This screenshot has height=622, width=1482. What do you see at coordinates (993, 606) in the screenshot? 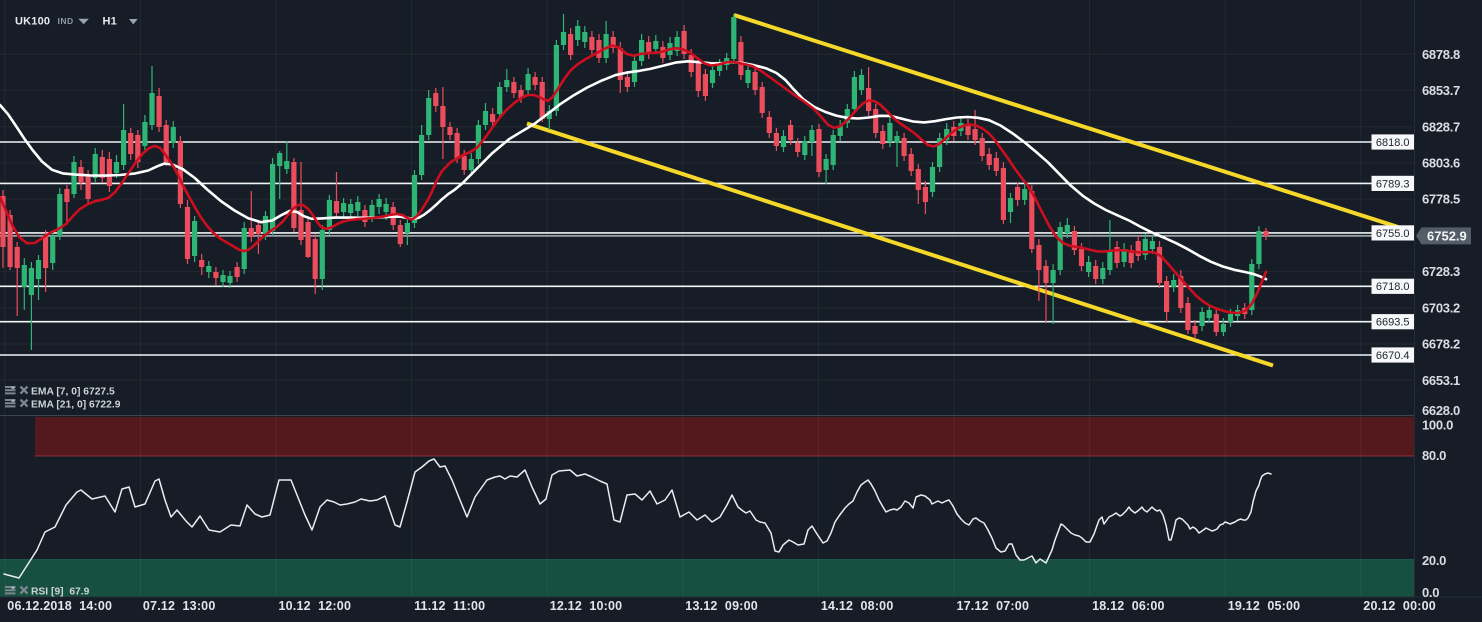
I see `svg-text: 17.12 07:00` at bounding box center [993, 606].